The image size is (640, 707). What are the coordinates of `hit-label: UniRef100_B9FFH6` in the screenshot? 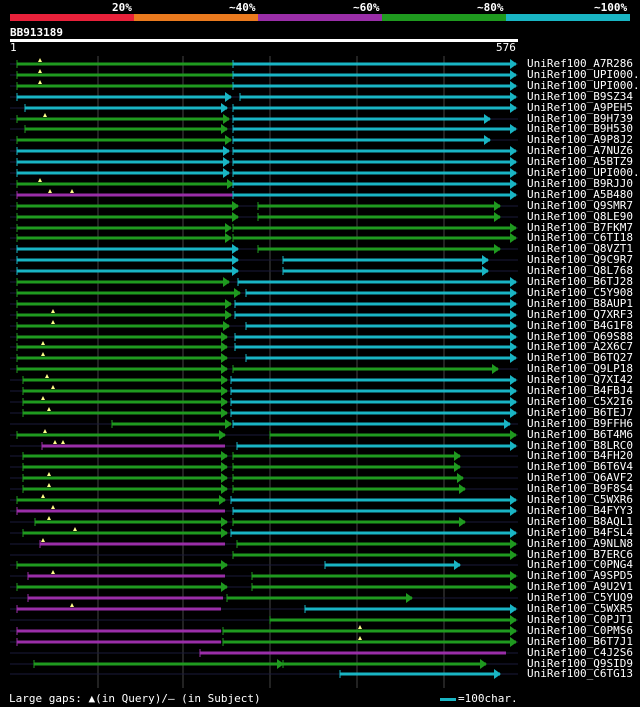 It's located at (580, 423).